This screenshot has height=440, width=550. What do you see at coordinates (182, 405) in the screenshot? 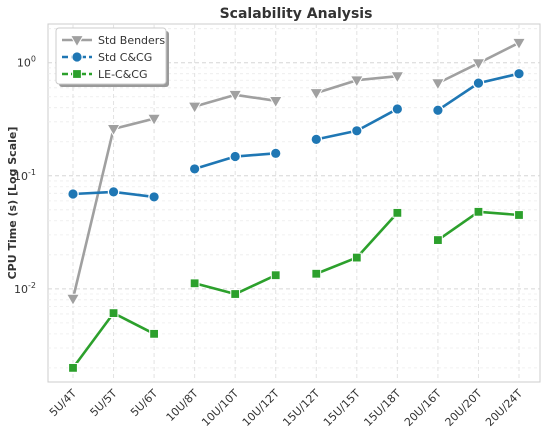
I see `x-tick-label: 10U/8T` at bounding box center [182, 405].